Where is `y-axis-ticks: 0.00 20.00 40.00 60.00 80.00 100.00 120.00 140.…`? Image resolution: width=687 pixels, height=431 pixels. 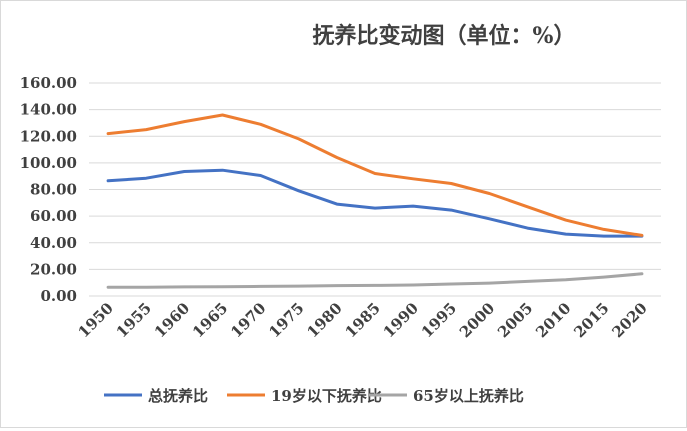 y-axis-ticks: 0.00 20.00 40.00 60.00 80.00 100.00 120.00 140.… is located at coordinates (48, 189).